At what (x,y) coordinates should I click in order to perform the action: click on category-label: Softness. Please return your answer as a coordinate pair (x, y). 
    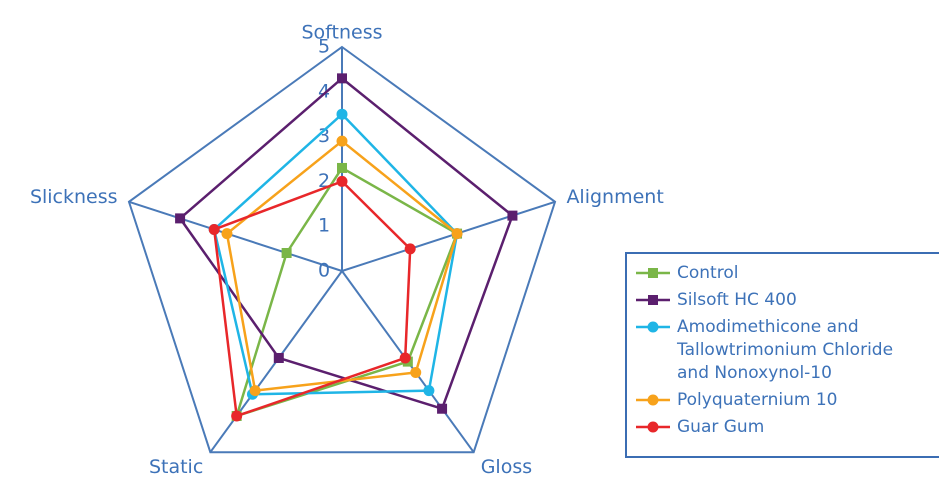
    Looking at the image, I should click on (341, 33).